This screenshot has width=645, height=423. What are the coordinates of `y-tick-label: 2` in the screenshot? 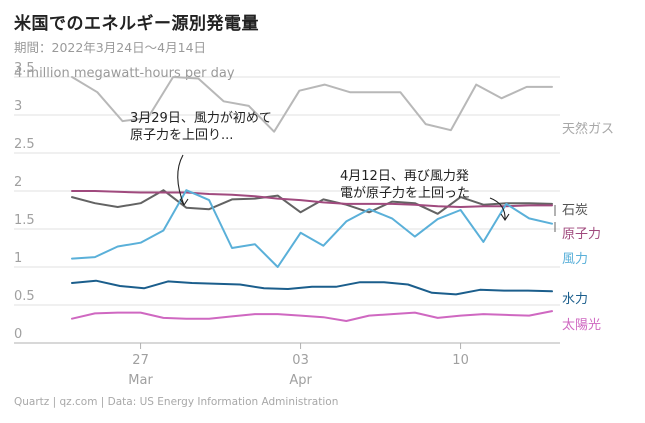 It's located at (18, 182).